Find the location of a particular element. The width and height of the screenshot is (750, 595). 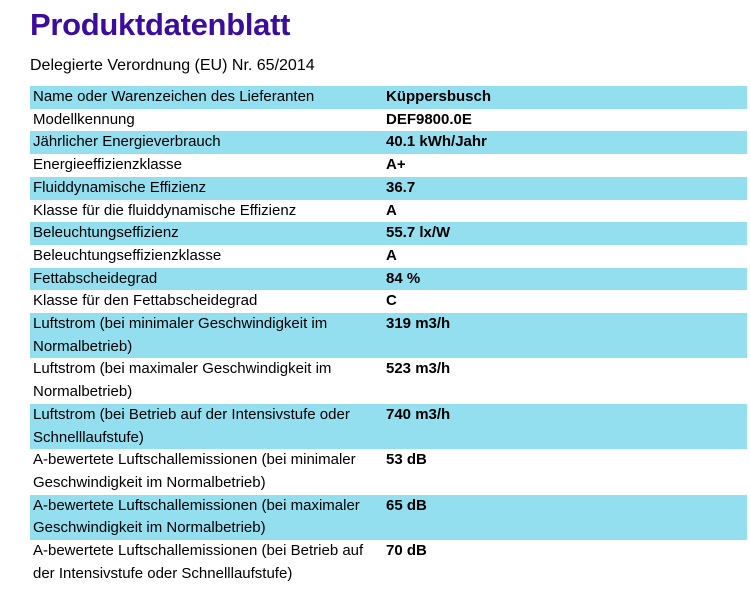

spec-label: Name oder Warenzeichen des Lieferanten is located at coordinates (174, 96).